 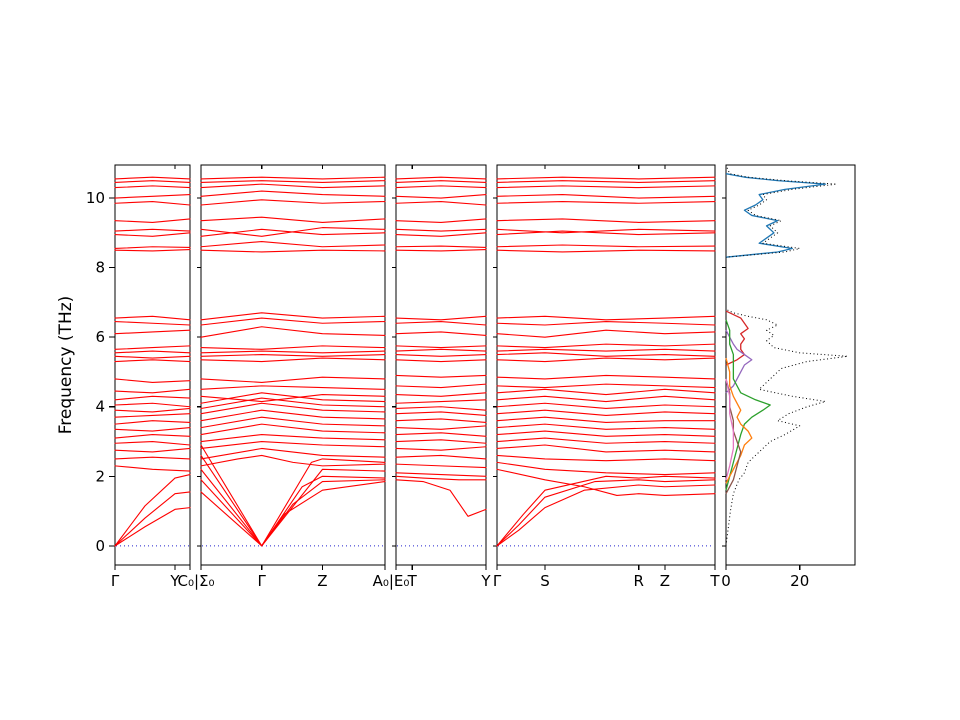 What do you see at coordinates (100, 476) in the screenshot?
I see `y-tick-label: 2` at bounding box center [100, 476].